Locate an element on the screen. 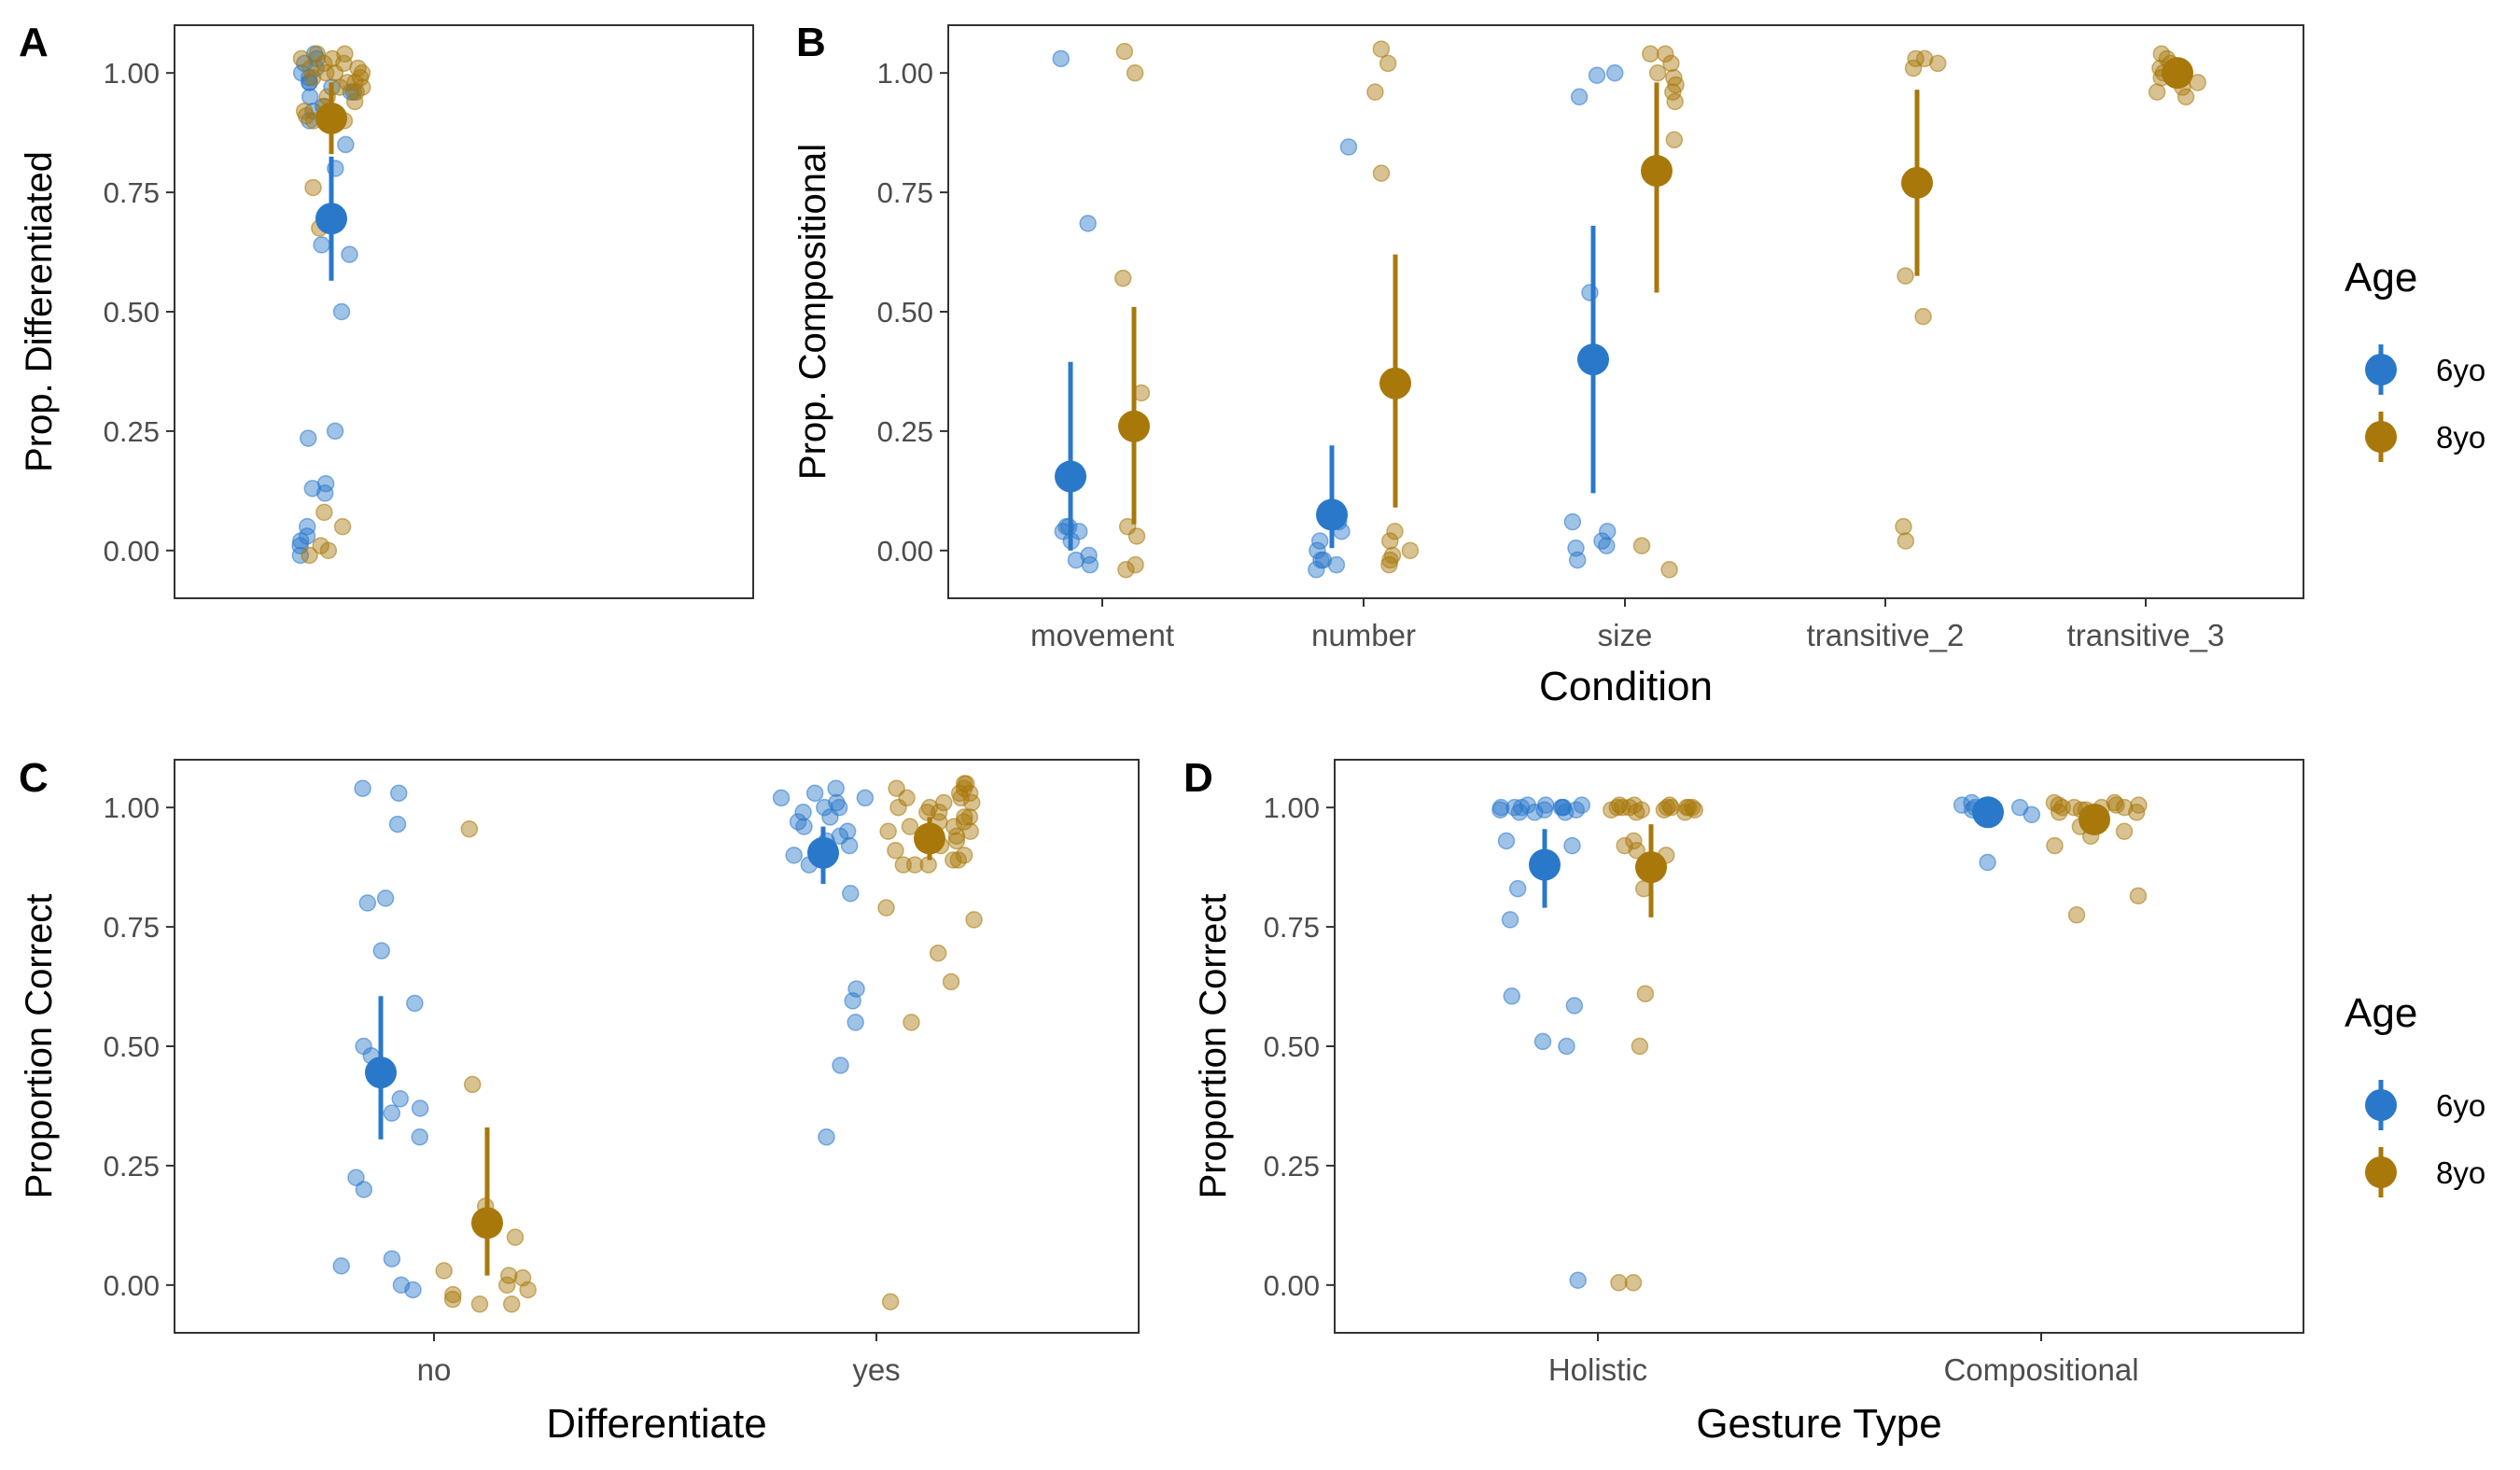 The image size is (2520, 1470). plot-area is located at coordinates (657, 1046).